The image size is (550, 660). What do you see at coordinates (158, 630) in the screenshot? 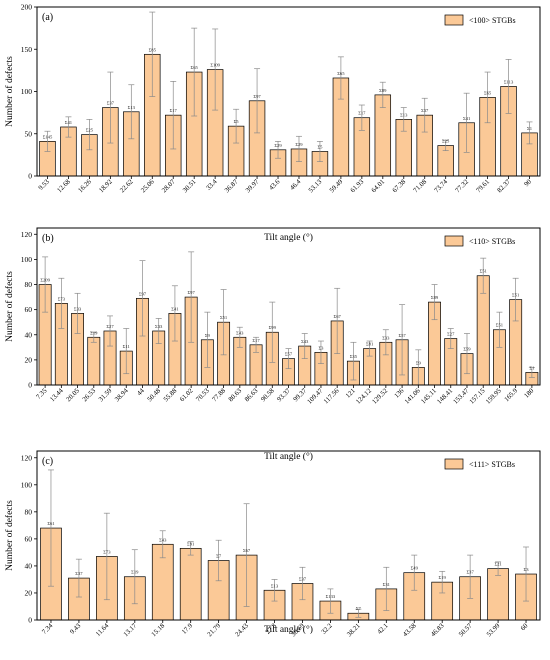
I see `x-tick-label: 15.18` at bounding box center [158, 630].